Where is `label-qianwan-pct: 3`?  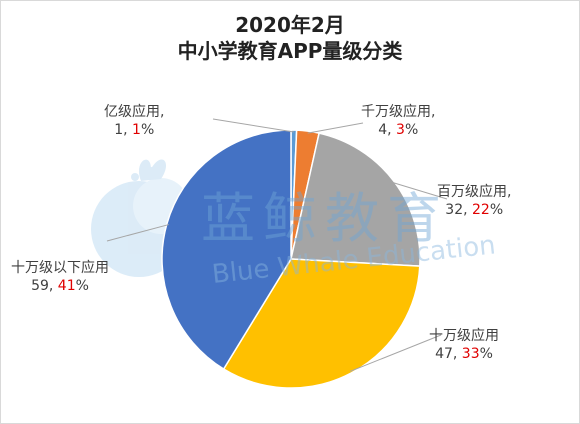
label-qianwan-pct: 3 is located at coordinates (400, 130).